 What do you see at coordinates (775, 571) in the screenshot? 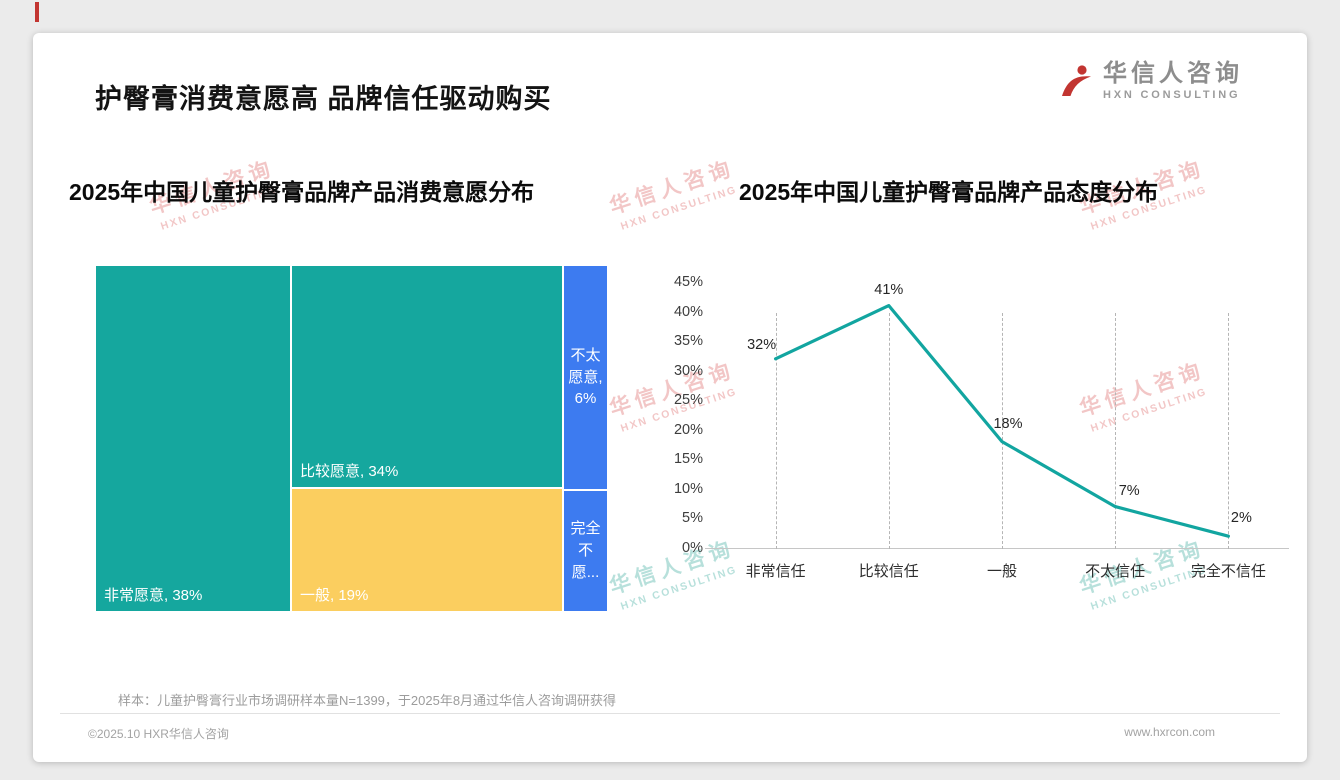
I see `category-label: 非常信任` at bounding box center [775, 571].